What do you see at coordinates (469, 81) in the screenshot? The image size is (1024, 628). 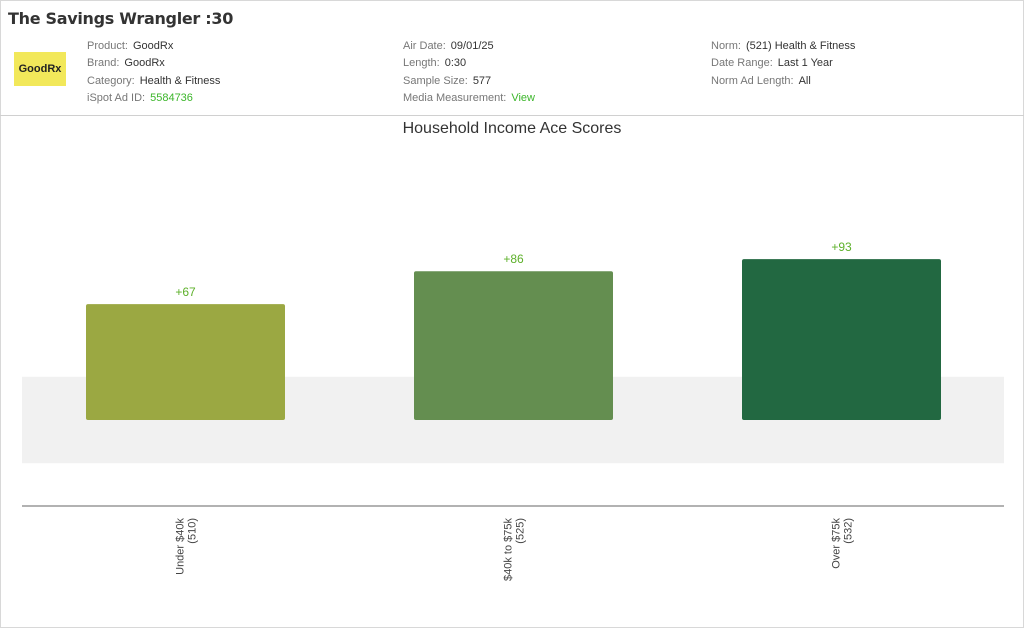 I see `info-row: Sample Size: 577` at bounding box center [469, 81].